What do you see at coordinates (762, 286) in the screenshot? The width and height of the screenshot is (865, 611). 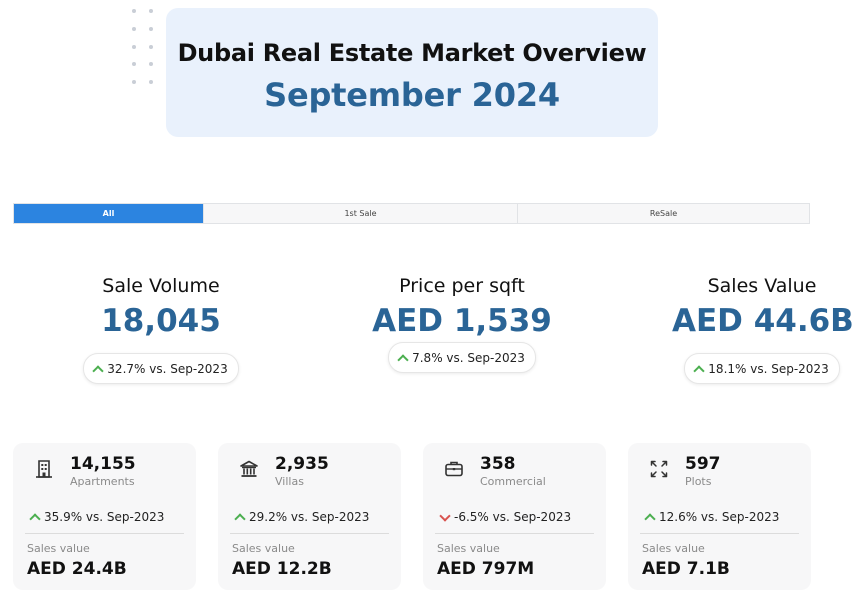 I see `kpi-label: Sales Value` at bounding box center [762, 286].